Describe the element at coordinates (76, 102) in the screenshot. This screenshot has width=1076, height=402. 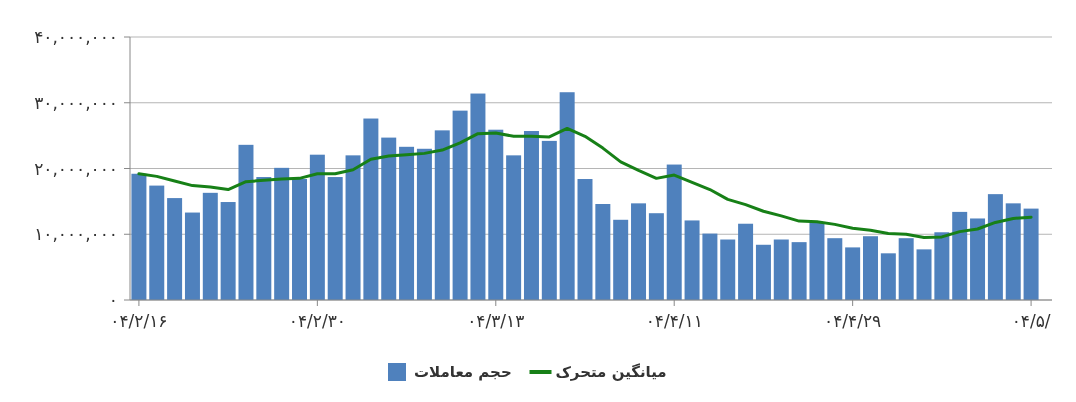
I see `y-tick-label: ۳۰,۰۰۰,۰۰۰` at that location.